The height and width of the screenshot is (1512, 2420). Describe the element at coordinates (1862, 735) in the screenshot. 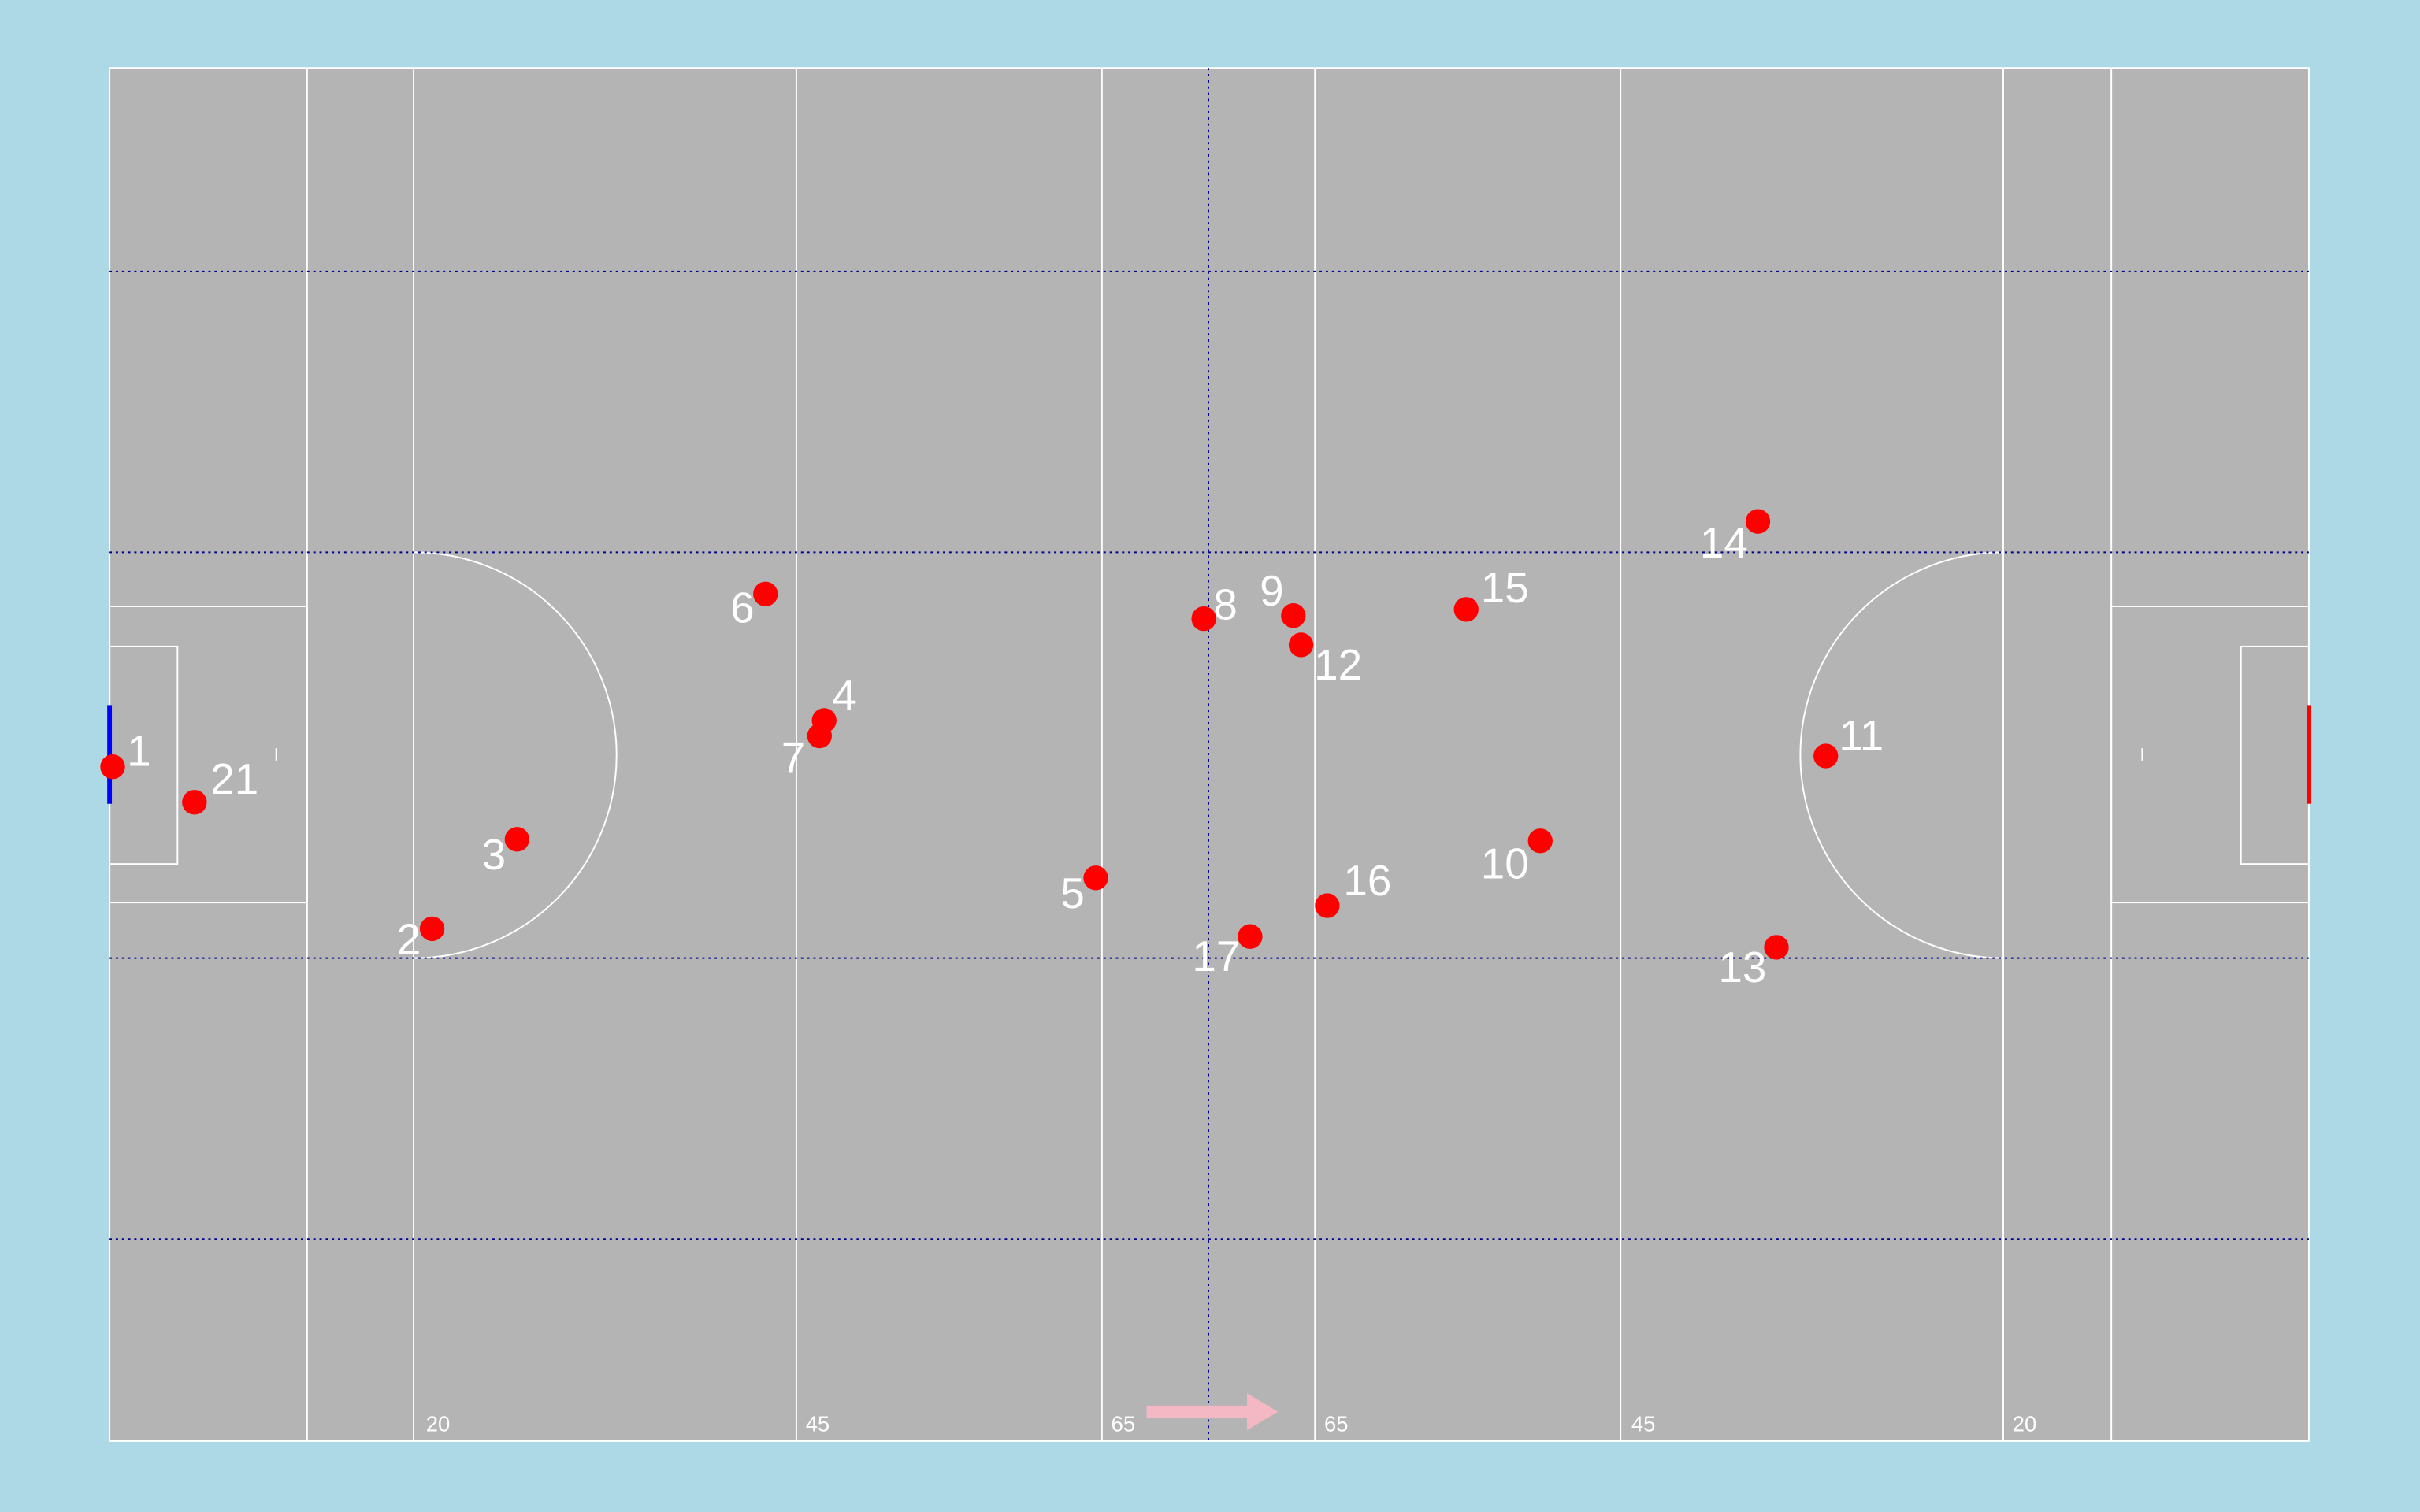

I see `player-number: 11` at that location.